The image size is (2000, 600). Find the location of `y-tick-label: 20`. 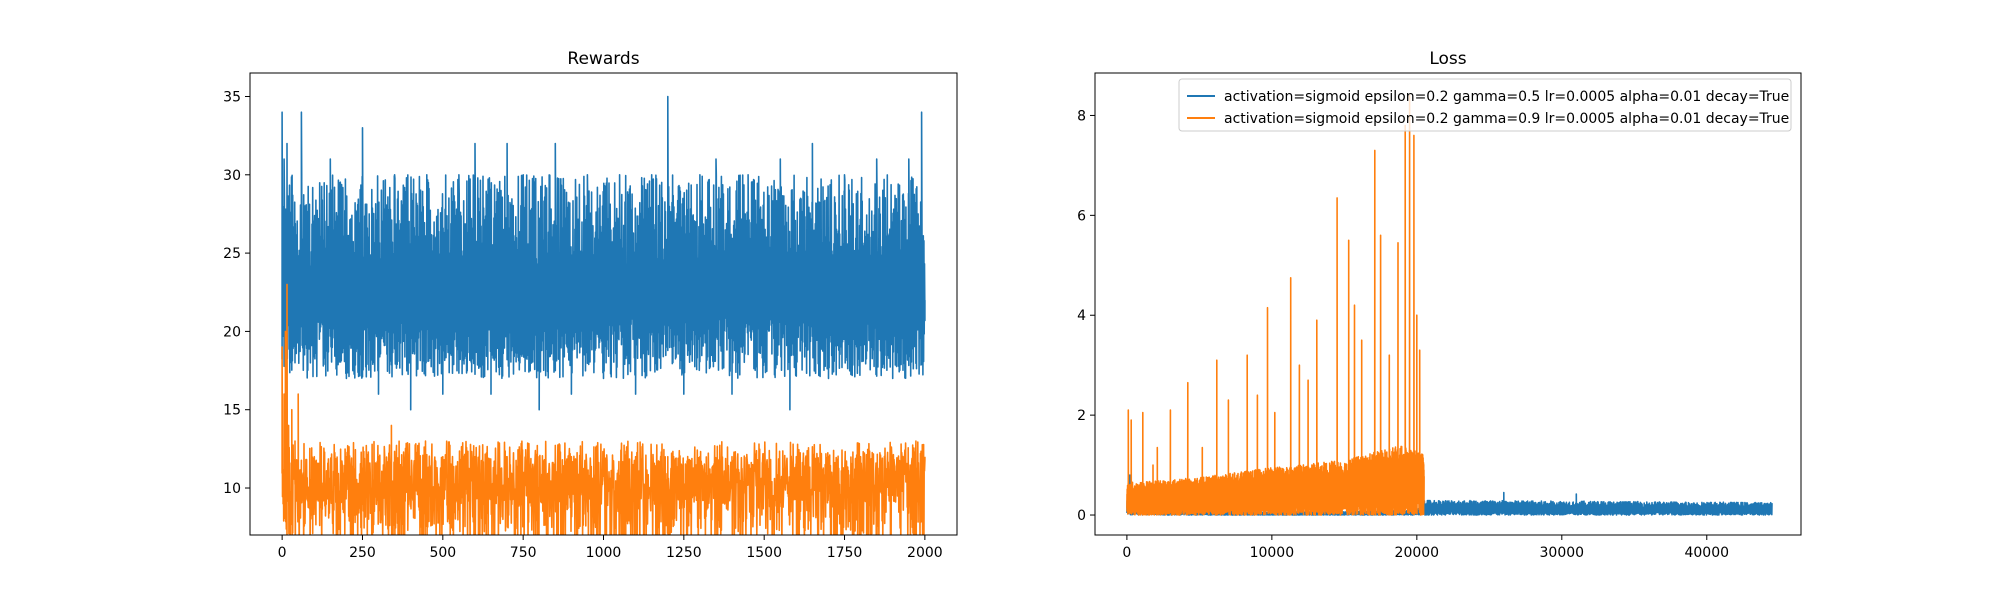

y-tick-label: 20 is located at coordinates (232, 332).